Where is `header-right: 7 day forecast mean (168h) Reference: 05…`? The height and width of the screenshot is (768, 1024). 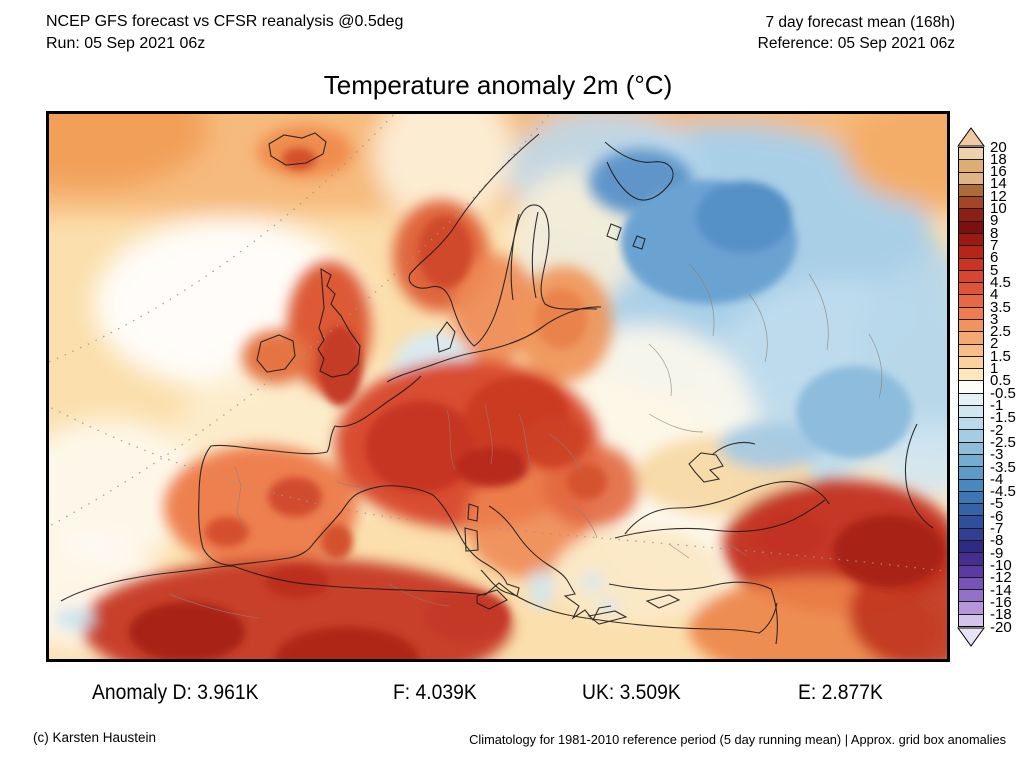
header-right: 7 day forecast mean (168h) Reference: 05… is located at coordinates (856, 33).